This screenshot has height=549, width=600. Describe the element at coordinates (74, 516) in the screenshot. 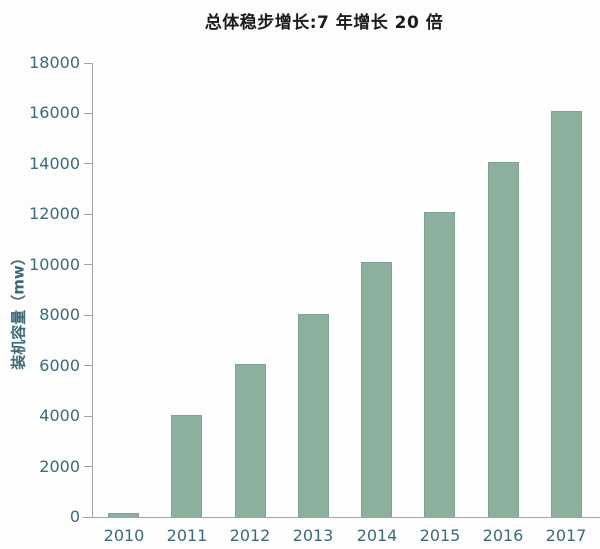

I see `y-axis-tick-label: 0` at that location.